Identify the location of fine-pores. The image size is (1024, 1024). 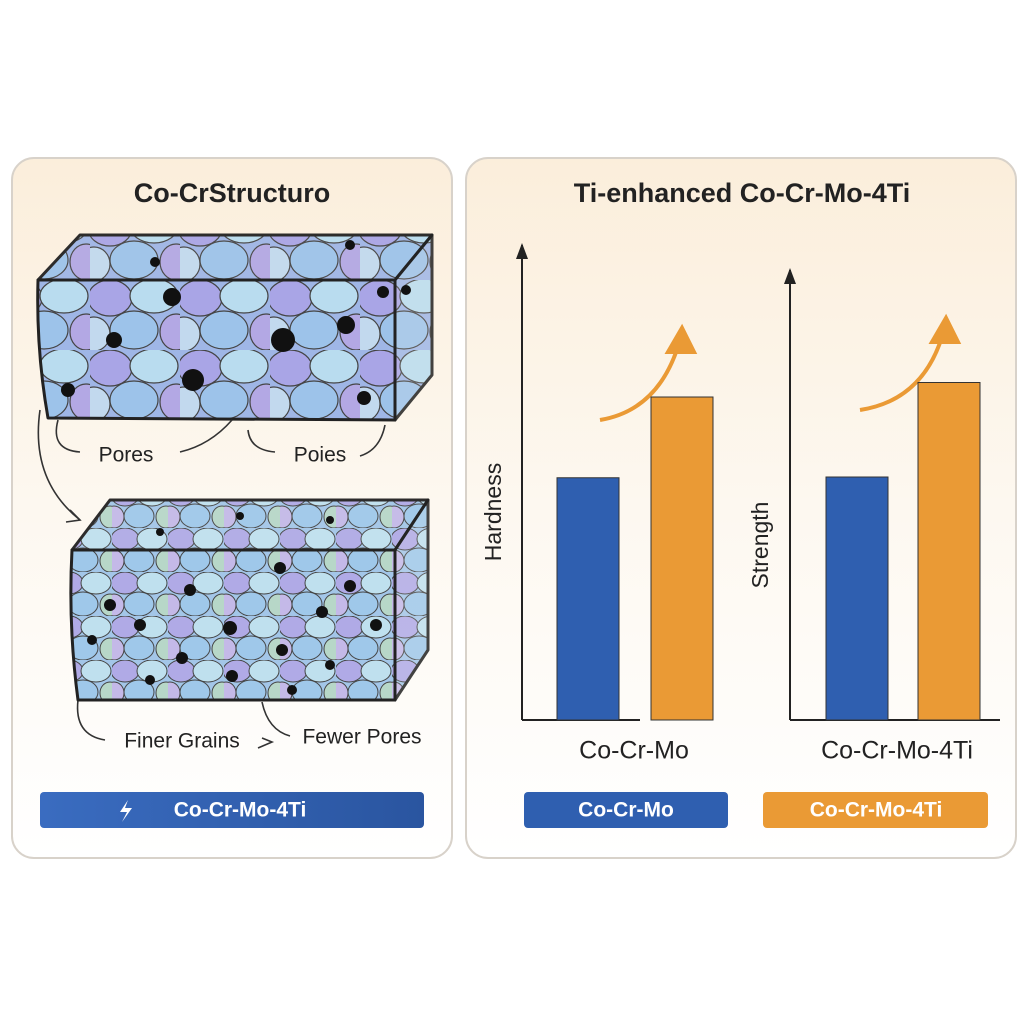
(234, 603).